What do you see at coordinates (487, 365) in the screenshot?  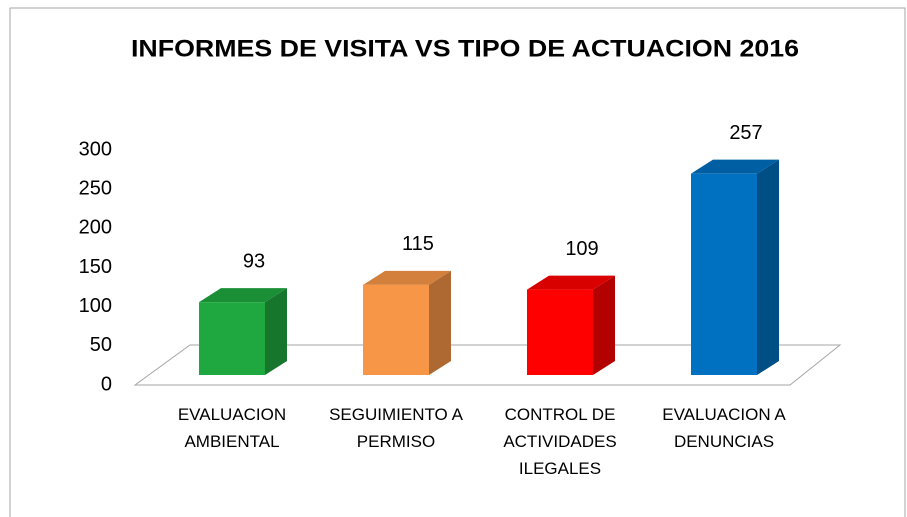 I see `floor` at bounding box center [487, 365].